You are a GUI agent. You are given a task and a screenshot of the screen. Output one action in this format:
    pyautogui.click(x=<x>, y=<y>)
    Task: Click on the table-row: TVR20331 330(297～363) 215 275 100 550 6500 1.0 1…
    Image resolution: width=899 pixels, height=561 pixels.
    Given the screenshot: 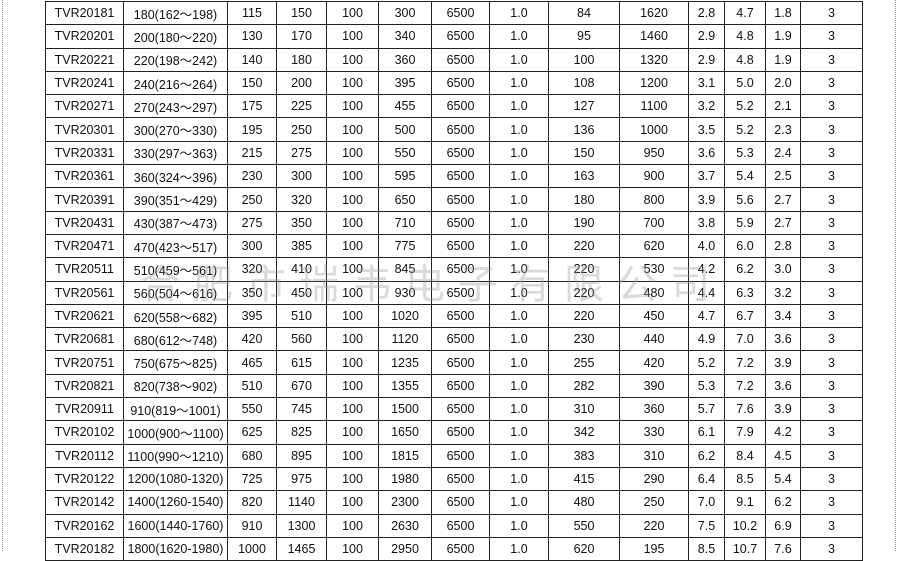 What is the action you would take?
    pyautogui.click(x=454, y=153)
    